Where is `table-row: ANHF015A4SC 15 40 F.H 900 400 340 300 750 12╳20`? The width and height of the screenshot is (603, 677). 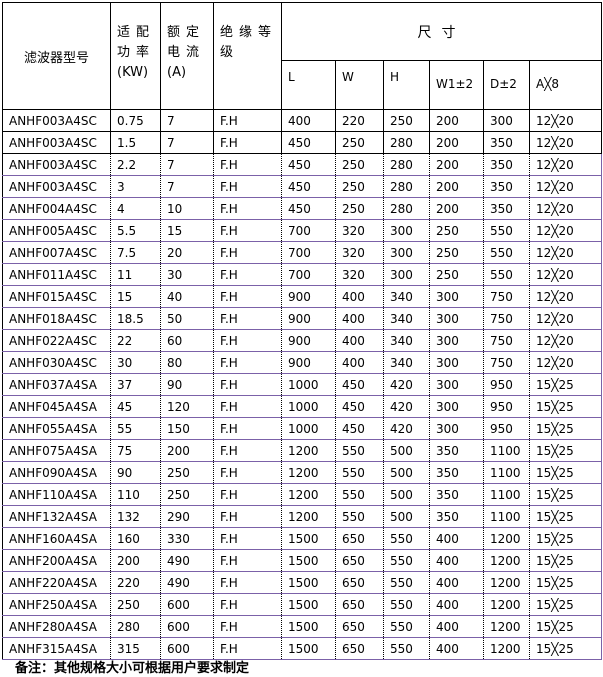 table-row: ANHF015A4SC 15 40 F.H 900 400 340 300 750 12╳20 is located at coordinates (302, 296).